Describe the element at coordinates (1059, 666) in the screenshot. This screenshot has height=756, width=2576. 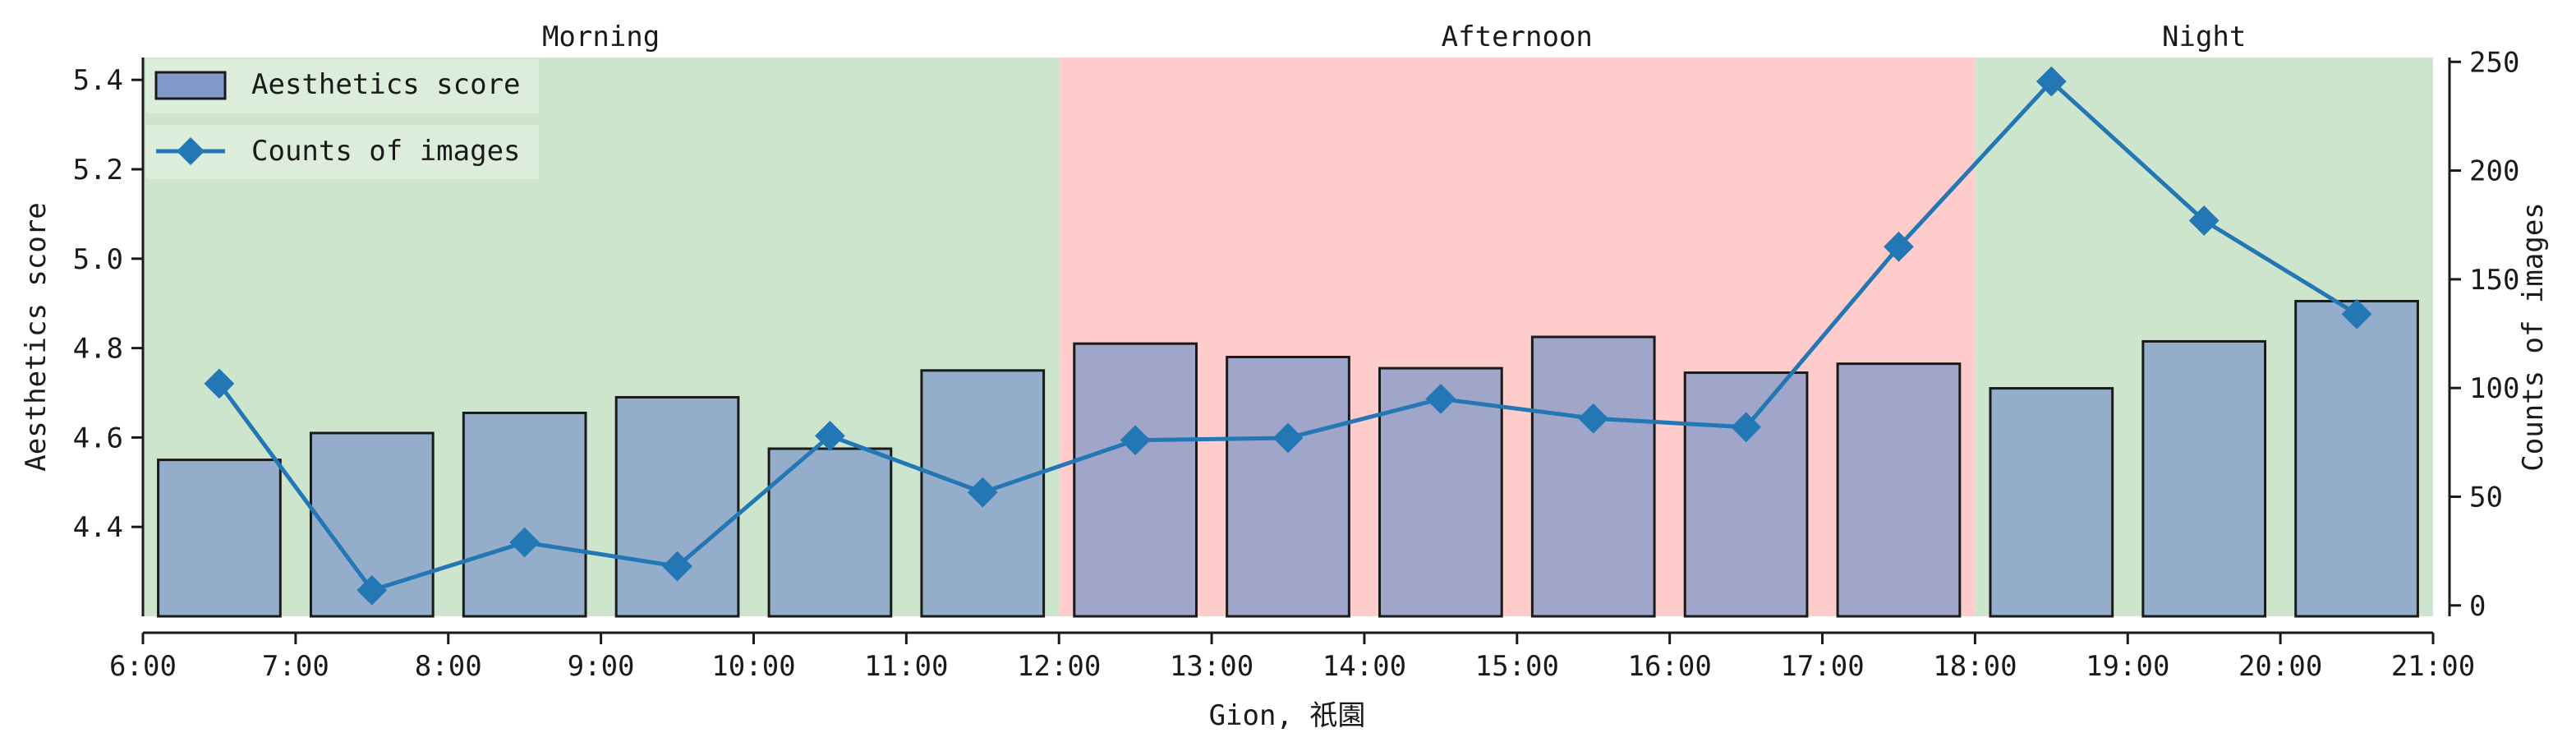
I see `x-tick-label: 12:00` at that location.